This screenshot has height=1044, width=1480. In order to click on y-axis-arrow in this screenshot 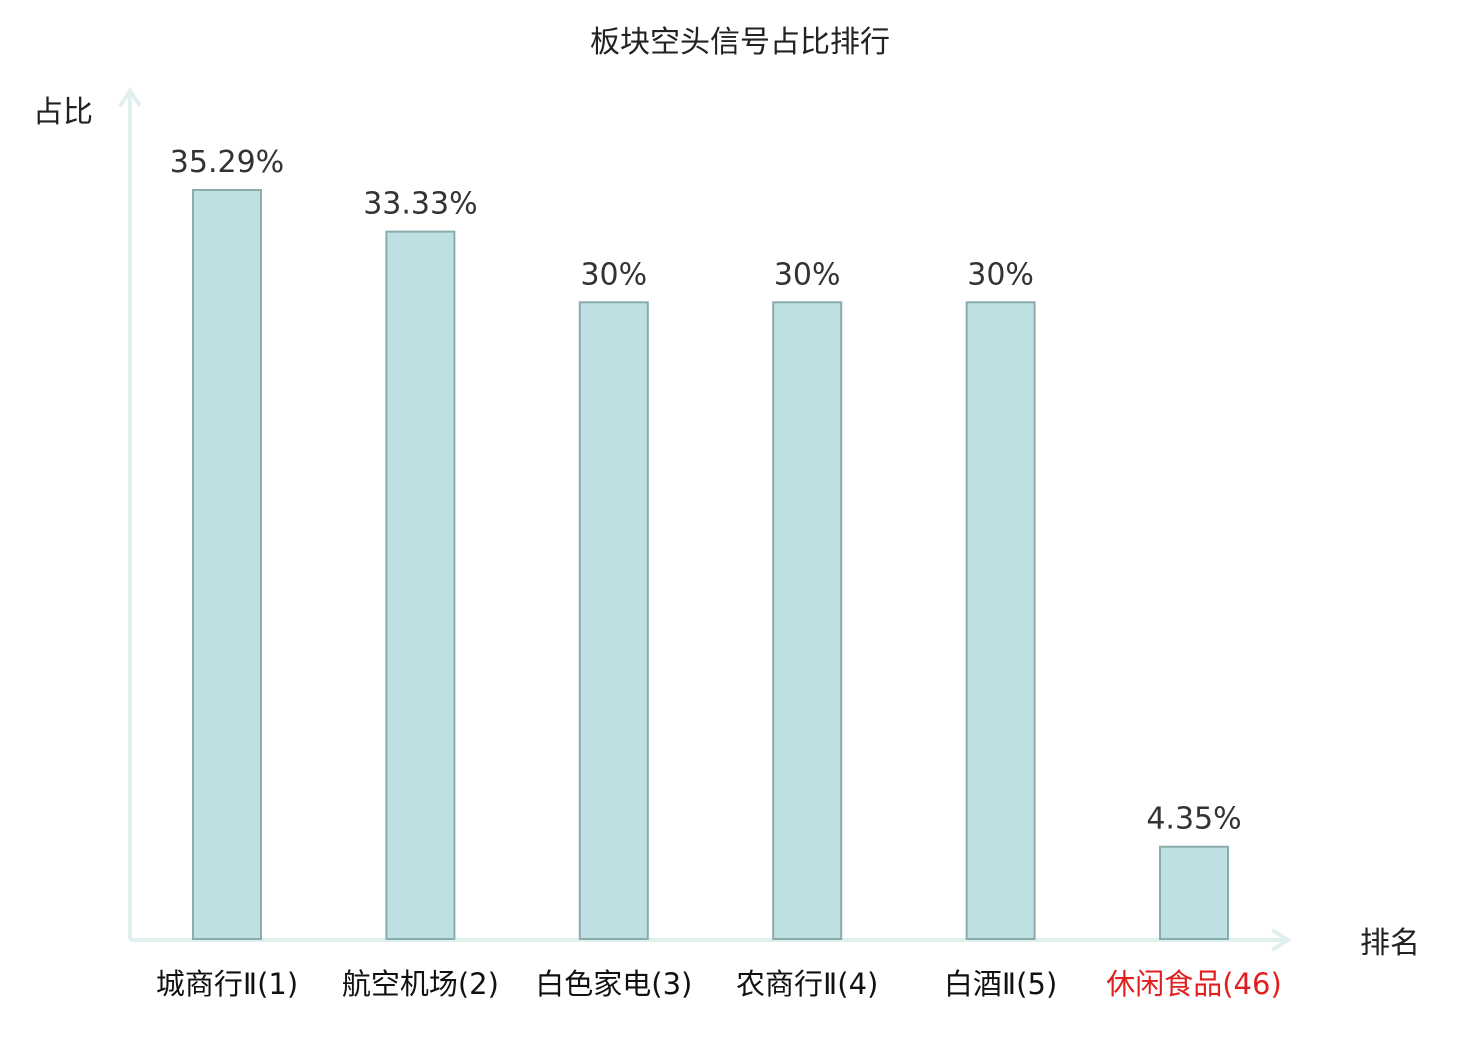, I will do `click(130, 97)`.